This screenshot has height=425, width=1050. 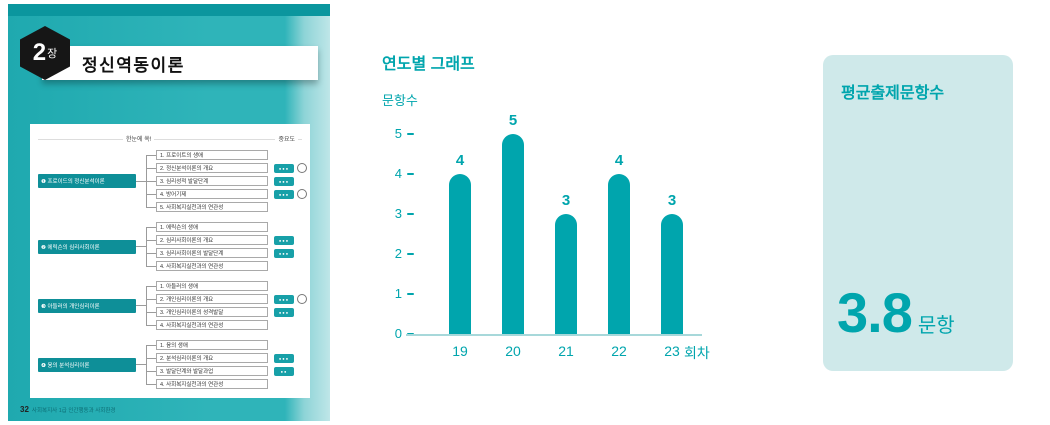 I want to click on outline-header-left: 한눈에 쏙!, so click(x=139, y=138).